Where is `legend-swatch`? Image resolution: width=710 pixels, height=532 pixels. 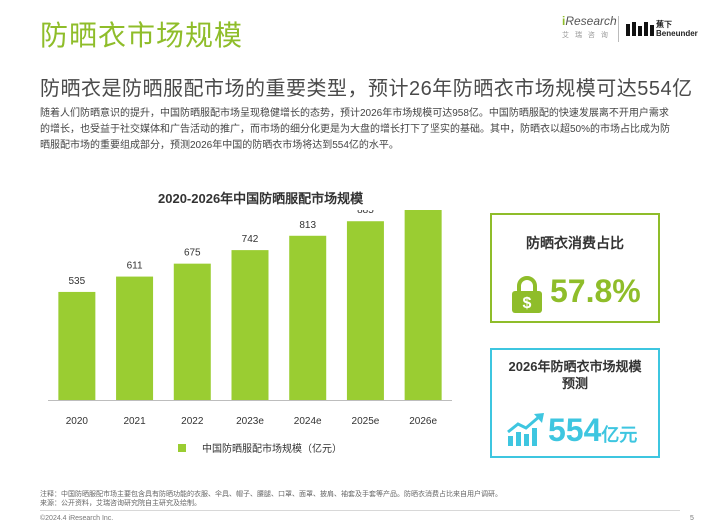 legend-swatch is located at coordinates (182, 448).